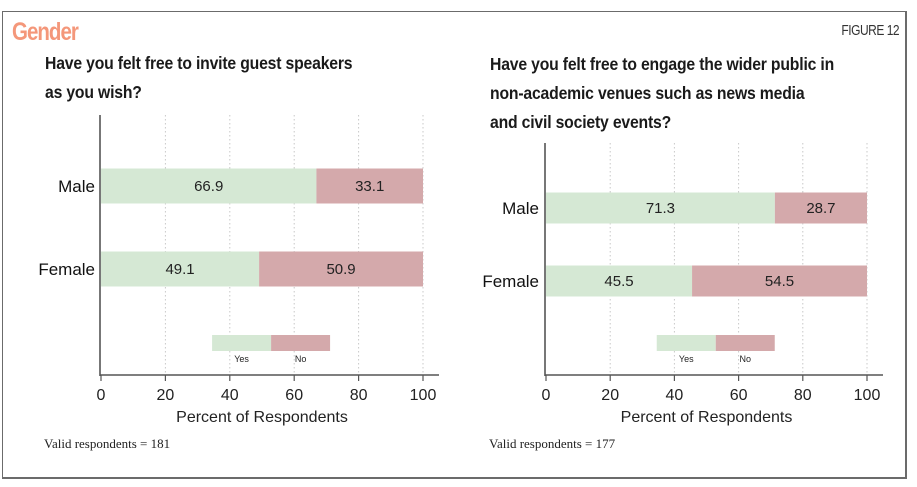 This screenshot has height=487, width=917. I want to click on left-category-label: Female, so click(66, 269).